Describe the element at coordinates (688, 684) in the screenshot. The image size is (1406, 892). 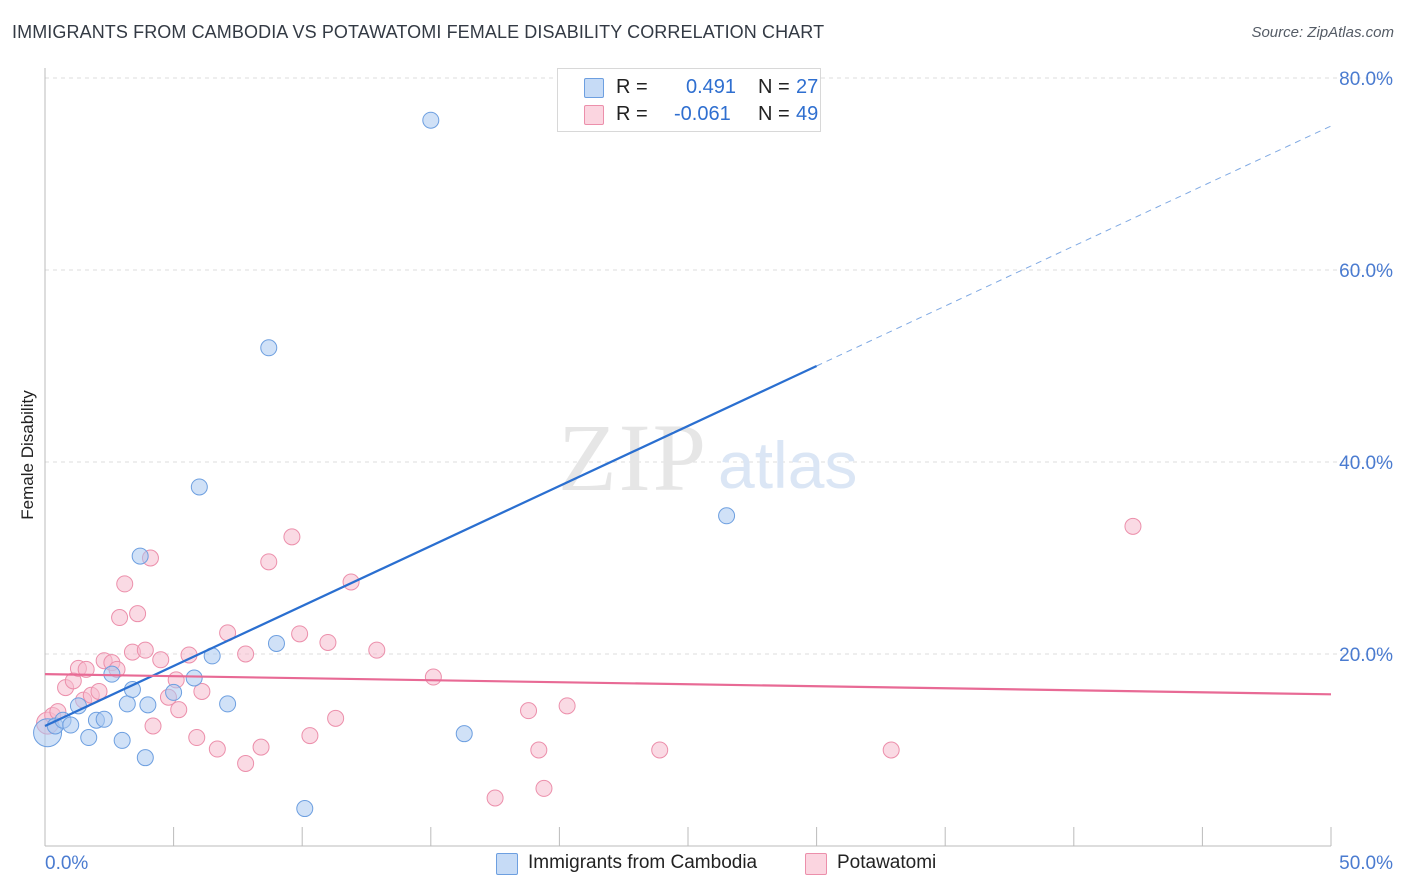
I see `potawatomi-trend-line` at that location.